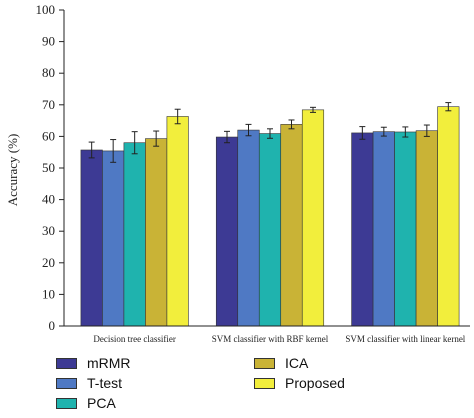 The width and height of the screenshot is (474, 418). Describe the element at coordinates (105, 383) in the screenshot. I see `legend-label: T-test` at that location.